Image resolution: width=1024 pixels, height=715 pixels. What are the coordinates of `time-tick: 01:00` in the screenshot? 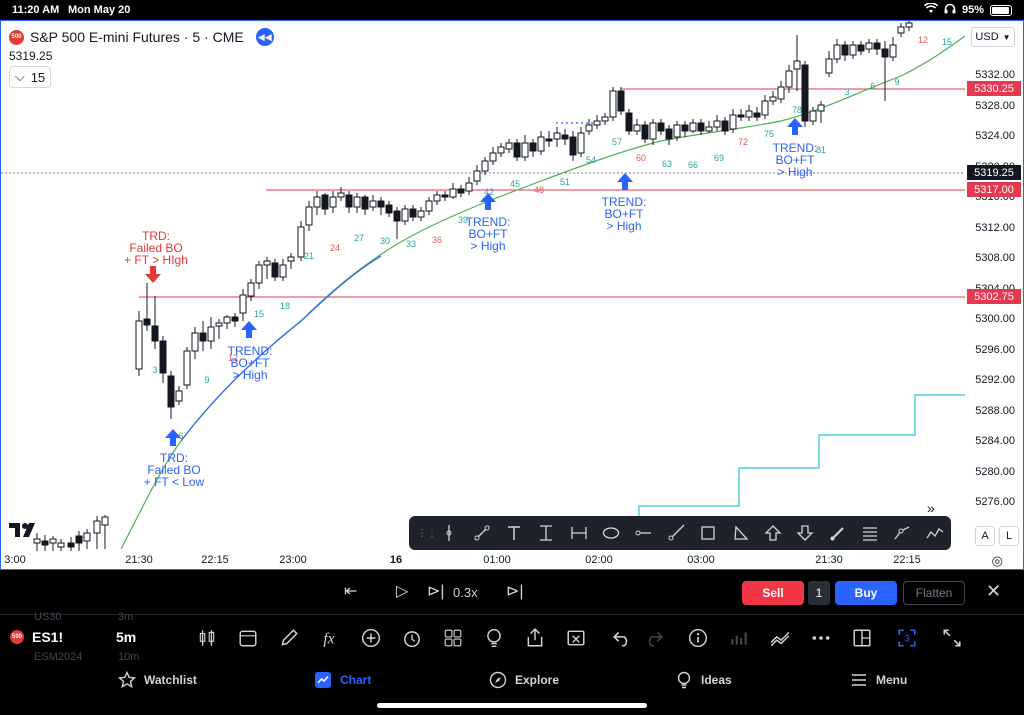 It's located at (497, 560).